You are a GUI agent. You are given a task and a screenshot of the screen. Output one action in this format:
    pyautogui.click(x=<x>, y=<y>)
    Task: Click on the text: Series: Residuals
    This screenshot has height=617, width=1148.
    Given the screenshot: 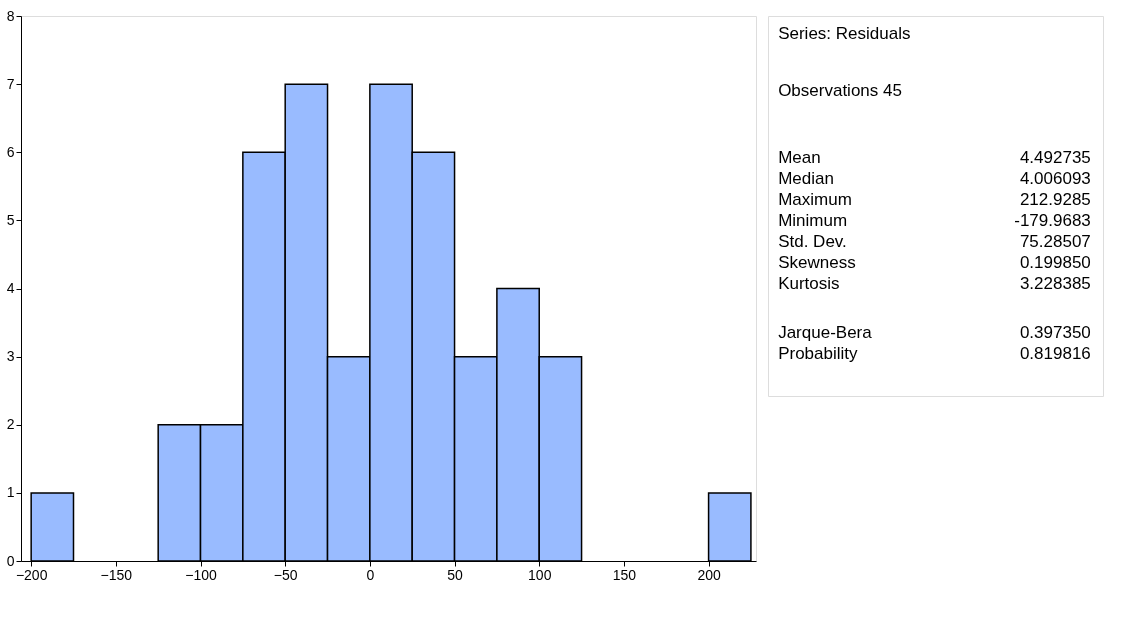 What is the action you would take?
    pyautogui.click(x=844, y=33)
    